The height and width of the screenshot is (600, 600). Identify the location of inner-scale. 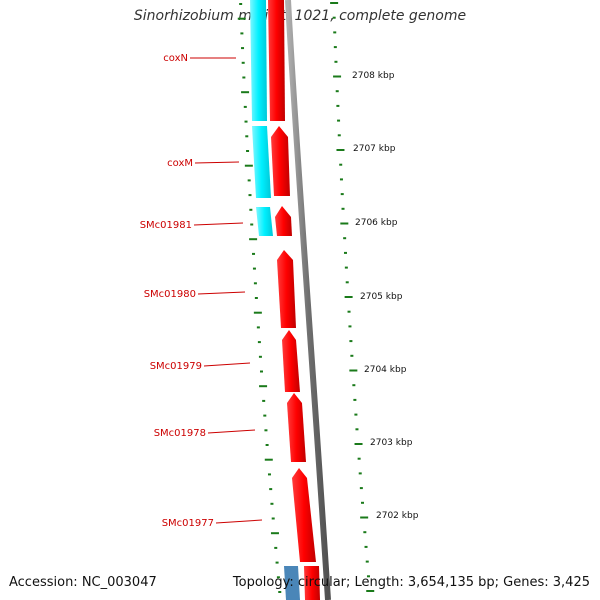
(259, 298).